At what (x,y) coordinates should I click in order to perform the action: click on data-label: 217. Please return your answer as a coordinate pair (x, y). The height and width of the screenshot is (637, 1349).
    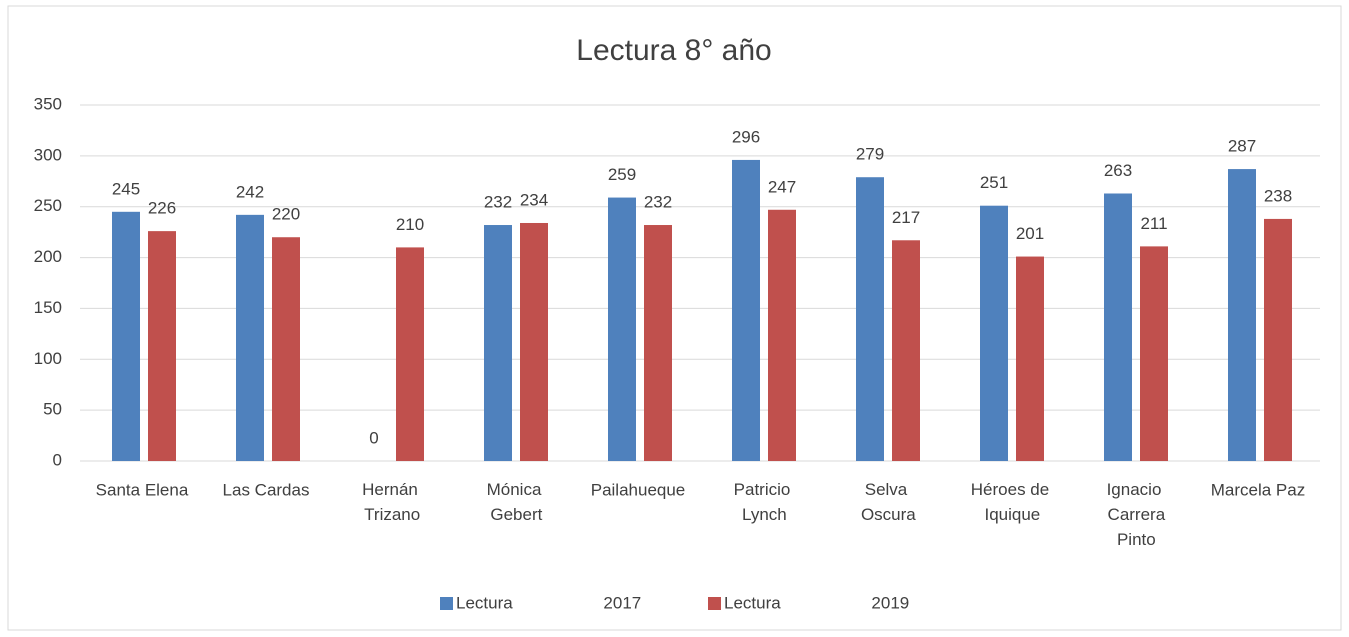
    Looking at the image, I should click on (906, 217).